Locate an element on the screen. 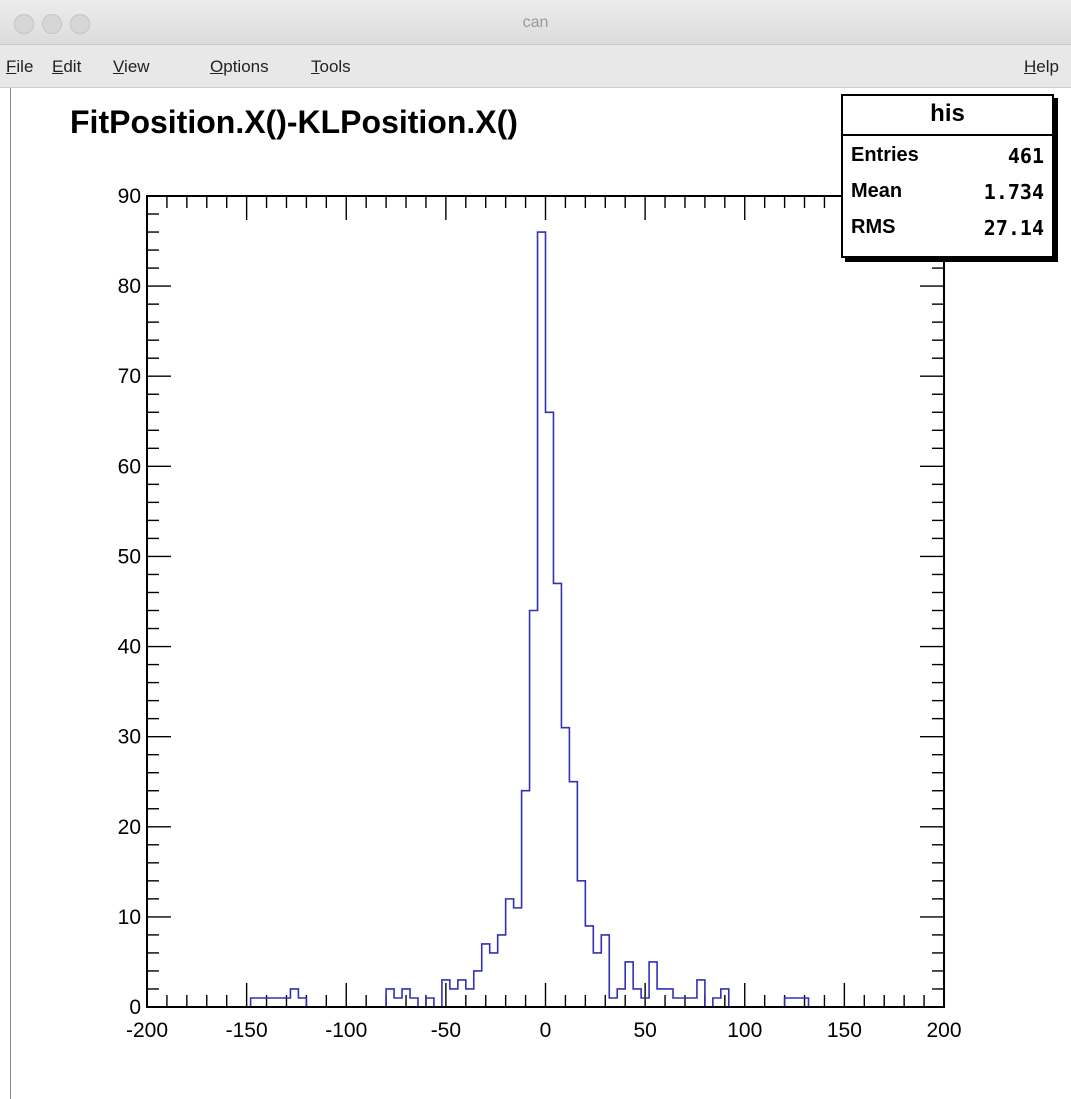 The height and width of the screenshot is (1099, 1071). stats-box: his Entries 461 Mean 1.734 RMS 27.14 is located at coordinates (947, 176).